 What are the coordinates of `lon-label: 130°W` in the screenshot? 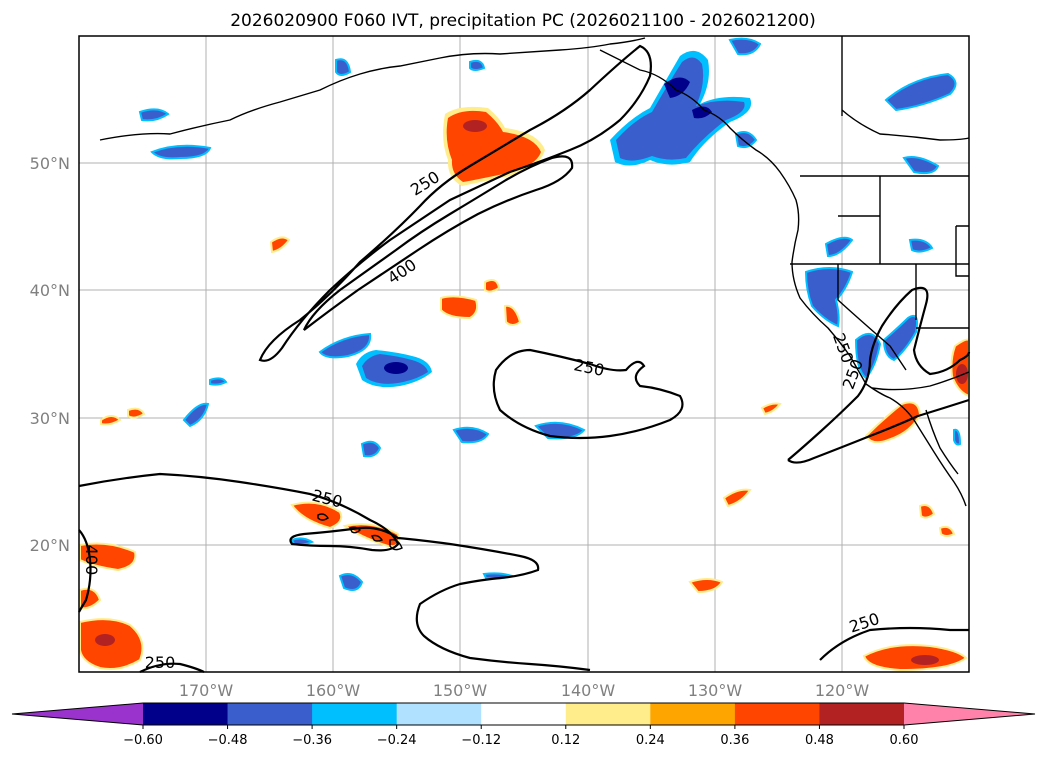 It's located at (715, 690).